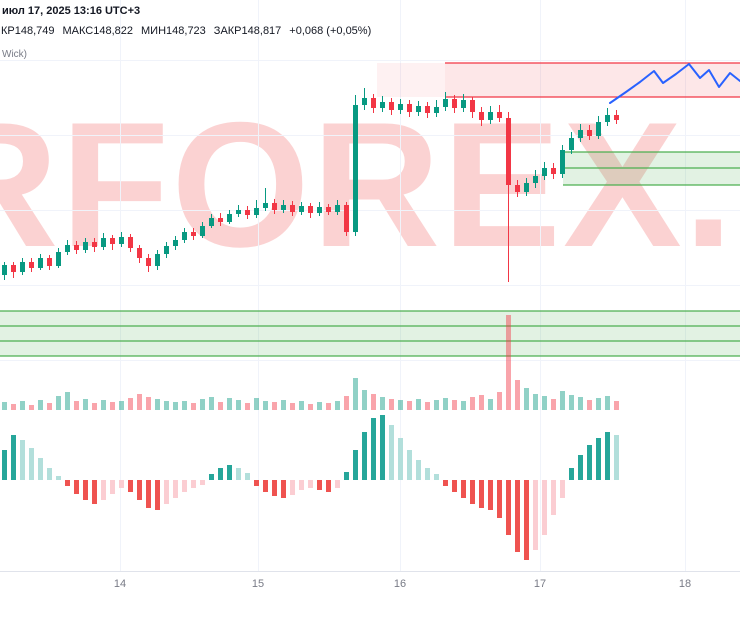 The height and width of the screenshot is (620, 740). I want to click on close-field: ЗАКР 148,817, so click(248, 31).